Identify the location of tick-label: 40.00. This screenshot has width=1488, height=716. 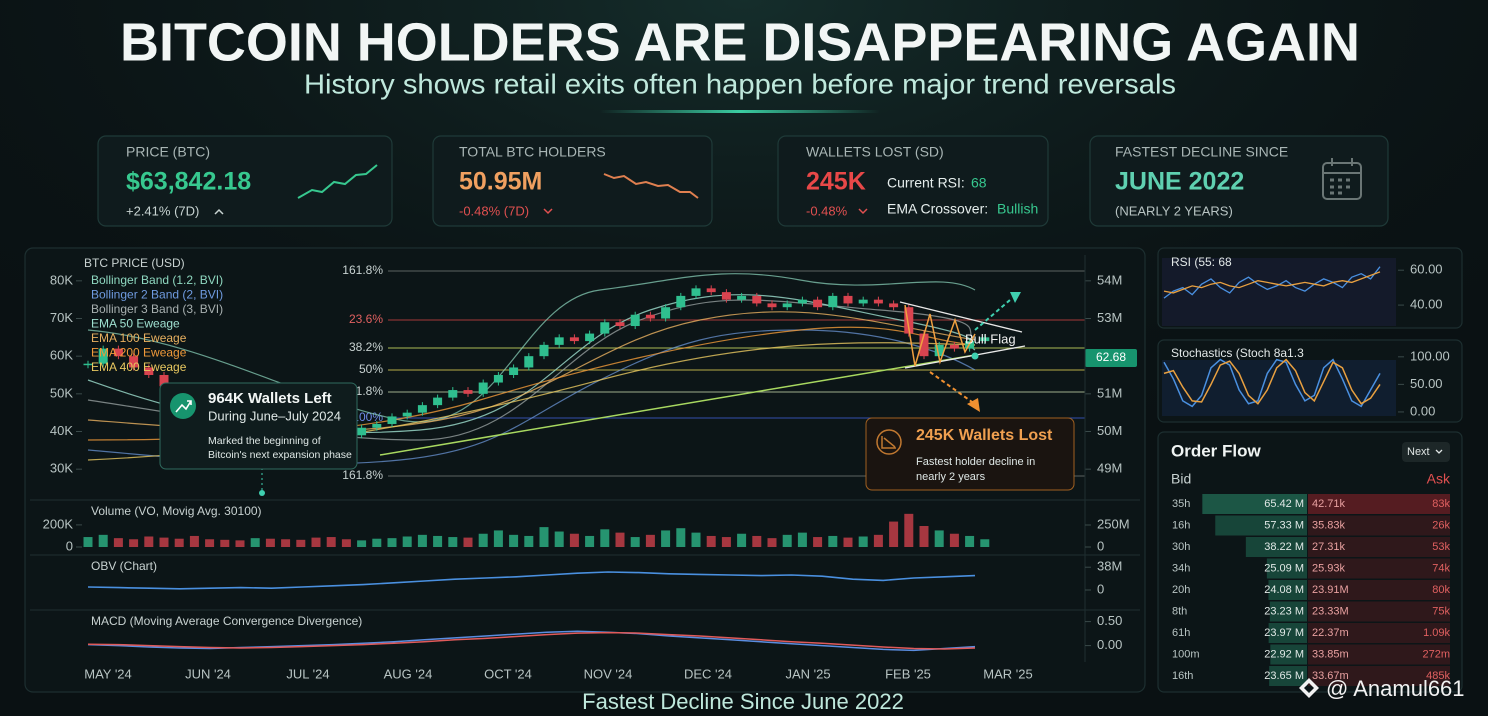
(1426, 304).